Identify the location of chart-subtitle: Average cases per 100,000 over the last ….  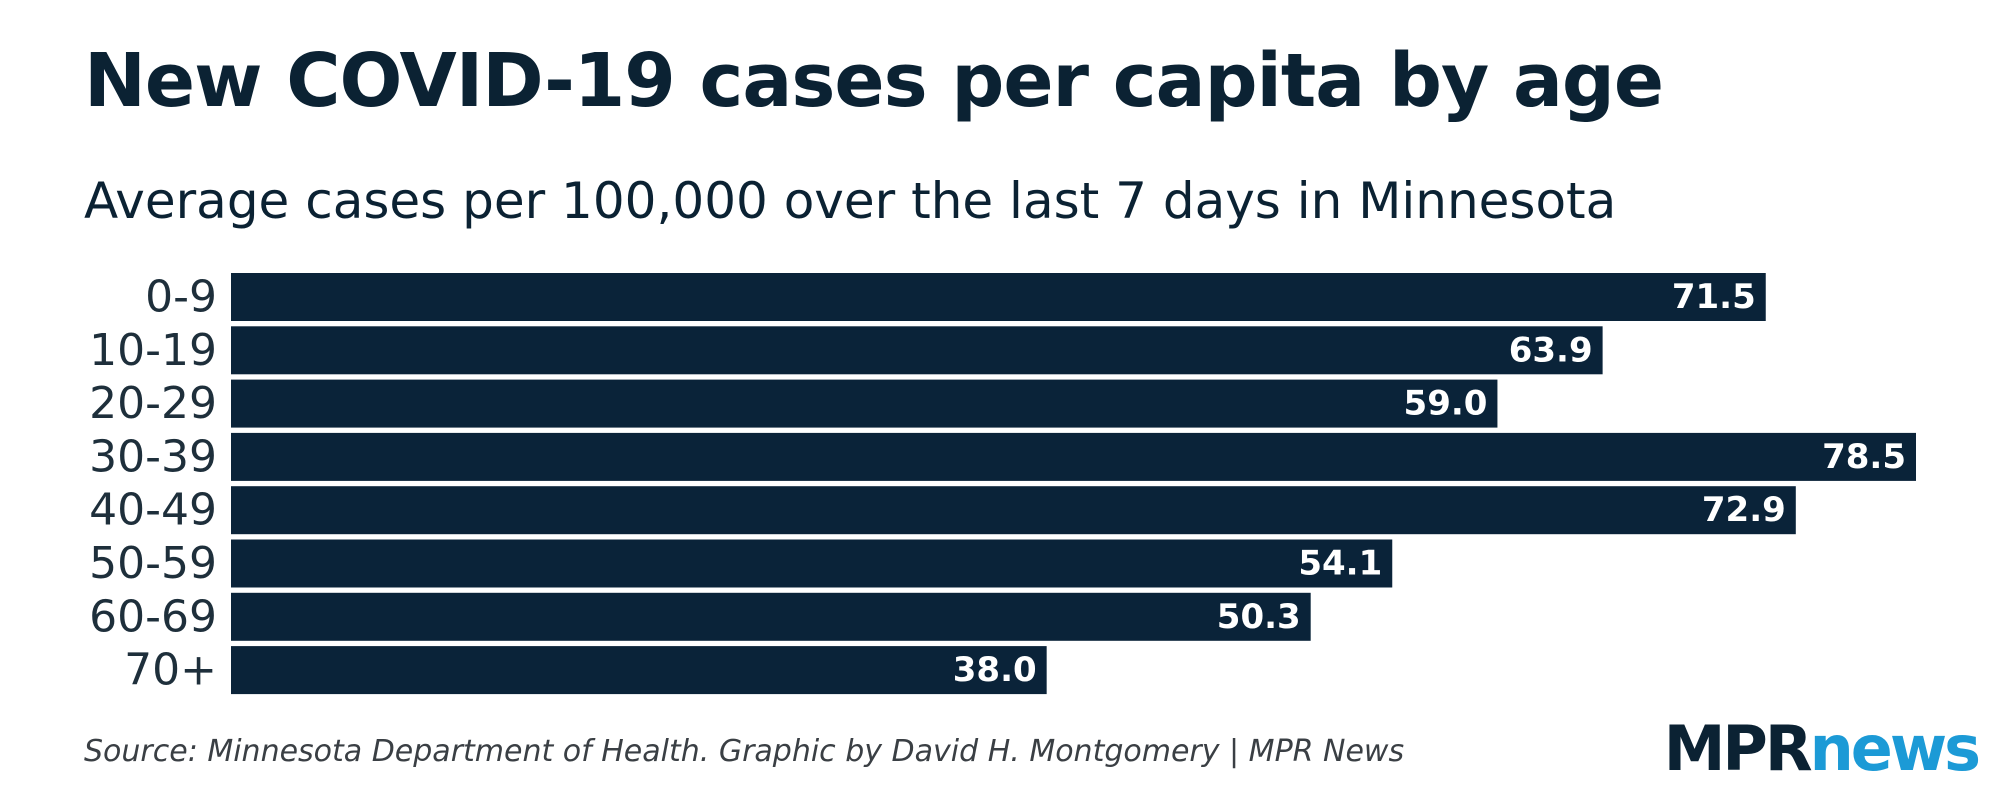
(850, 201).